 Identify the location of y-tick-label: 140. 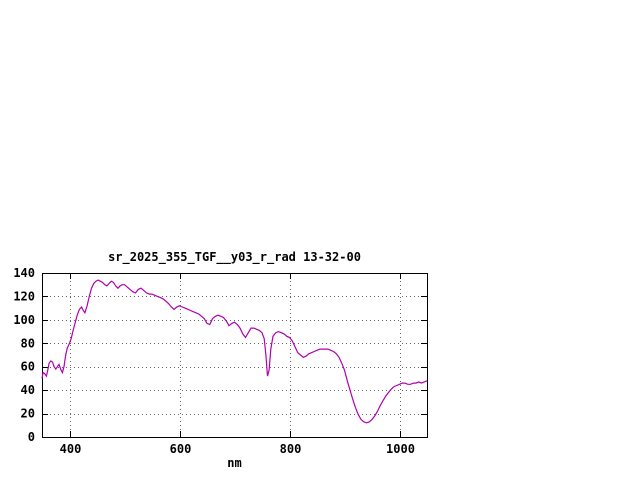
(24, 273).